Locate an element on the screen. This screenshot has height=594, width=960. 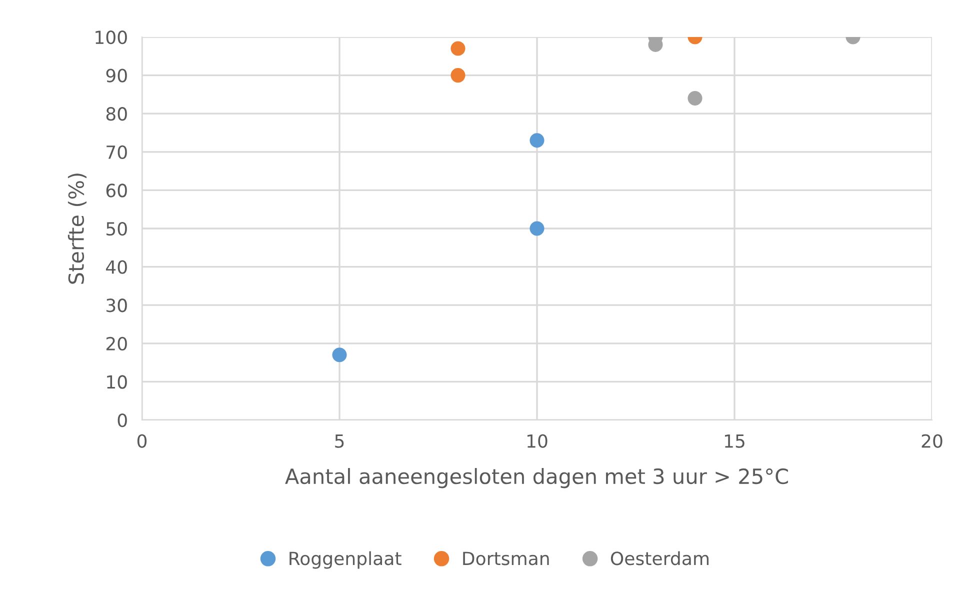
y-tick-label: 40 is located at coordinates (116, 267).